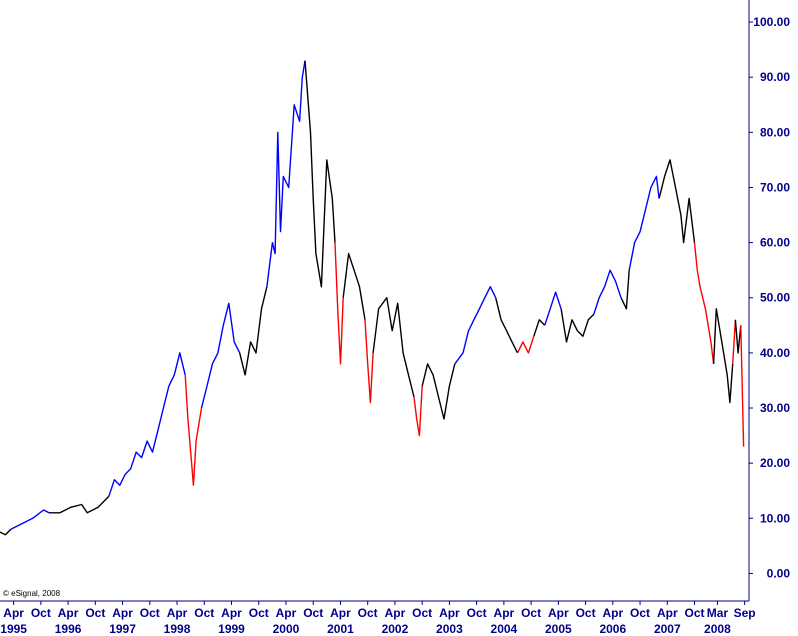  What do you see at coordinates (558, 629) in the screenshot?
I see `x-year-label: 2005` at bounding box center [558, 629].